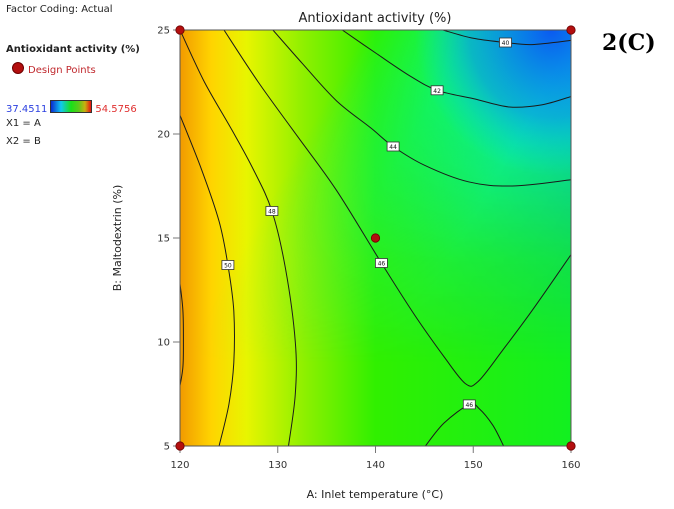 This screenshot has height=509, width=674. I want to click on contour-label-40: 40, so click(505, 42).